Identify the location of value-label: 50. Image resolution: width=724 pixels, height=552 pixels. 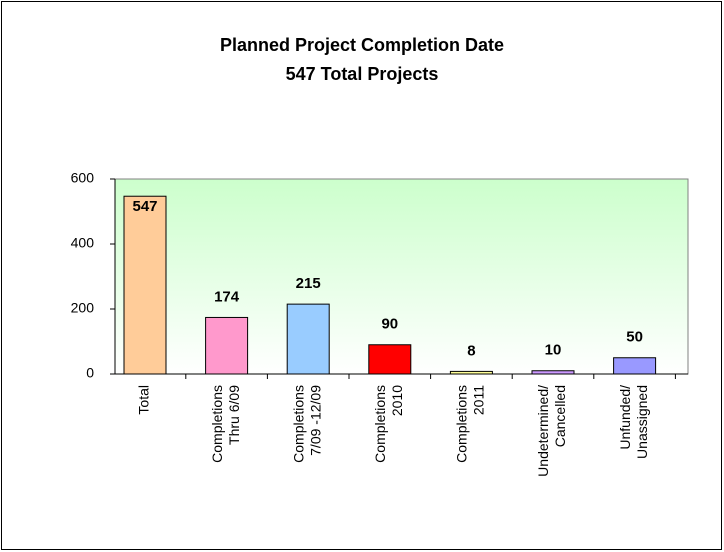
(634, 337).